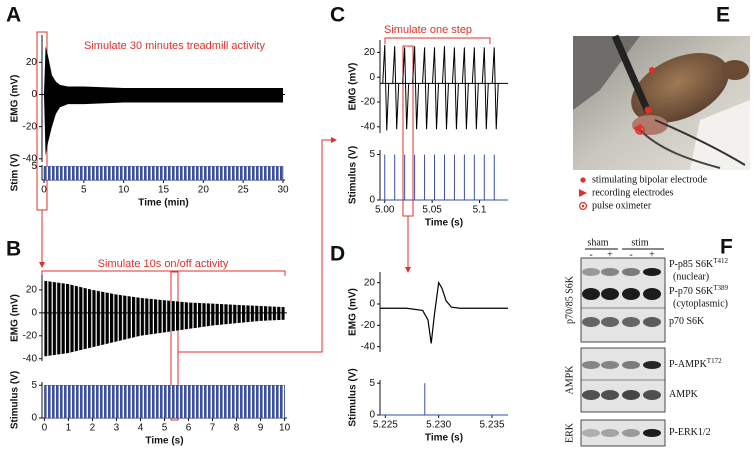 Image resolution: width=756 pixels, height=450 pixels. What do you see at coordinates (163, 173) in the screenshot?
I see `stimulus-band` at bounding box center [163, 173].